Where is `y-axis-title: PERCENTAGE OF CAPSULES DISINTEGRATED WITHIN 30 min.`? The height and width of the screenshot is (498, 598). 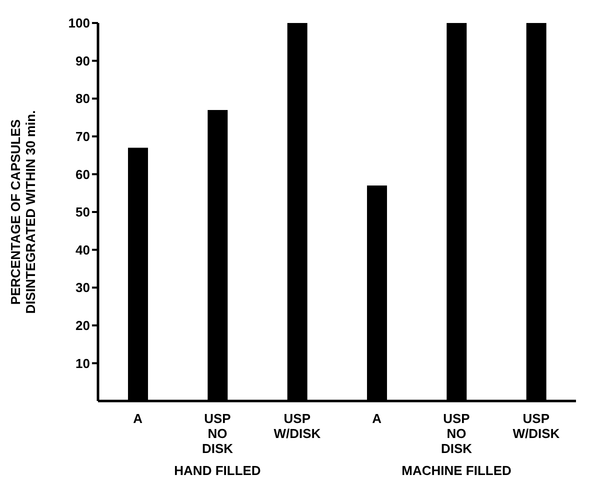
y-axis-title: PERCENTAGE OF CAPSULES DISINTEGRATED WITHIN 30 min. is located at coordinates (23, 212).